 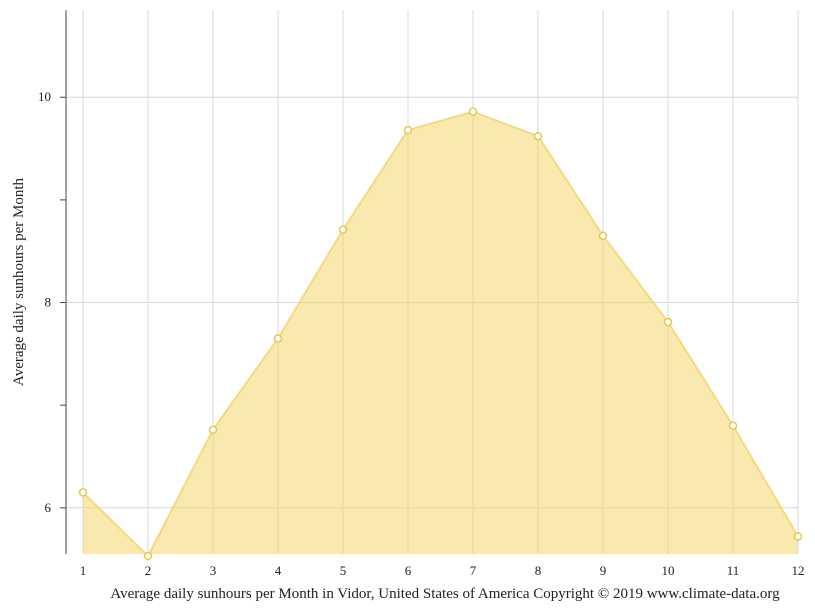 I want to click on x-tick-label: 1, so click(x=83, y=570).